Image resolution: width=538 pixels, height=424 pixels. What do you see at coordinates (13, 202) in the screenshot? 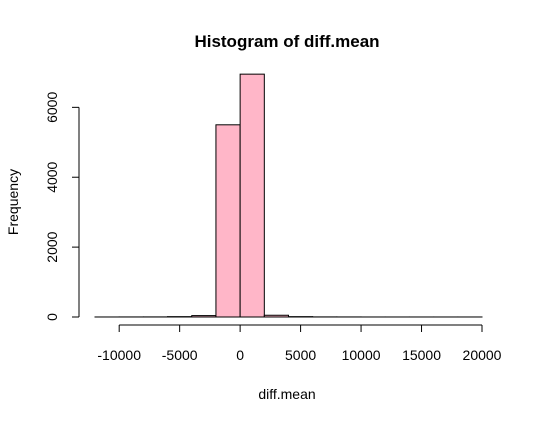
I see `y-axis-label: Frequency` at bounding box center [13, 202].